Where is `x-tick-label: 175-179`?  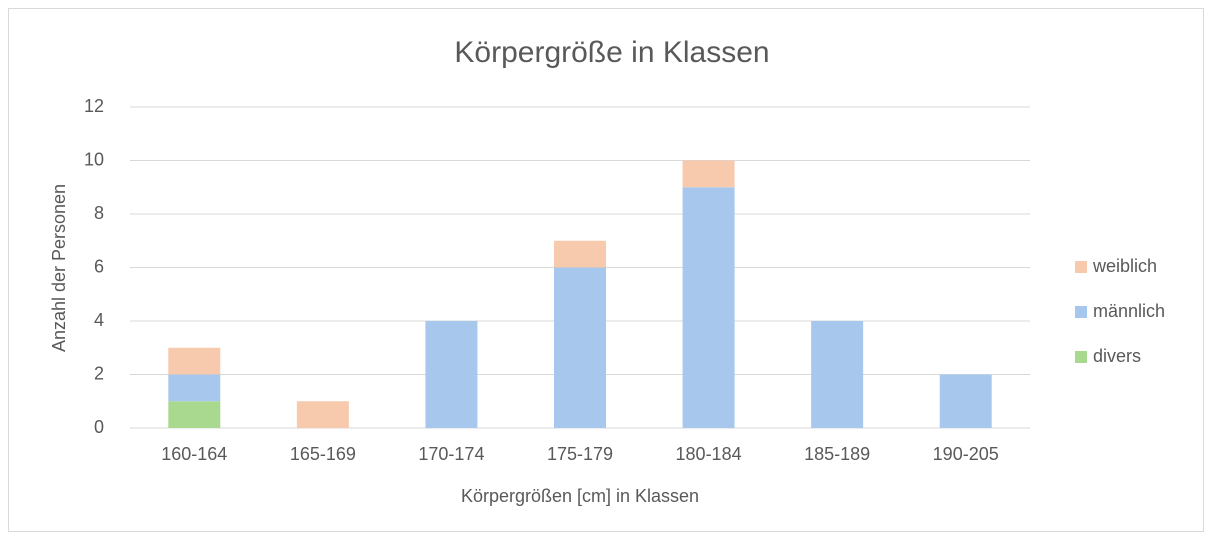 x-tick-label: 175-179 is located at coordinates (580, 454).